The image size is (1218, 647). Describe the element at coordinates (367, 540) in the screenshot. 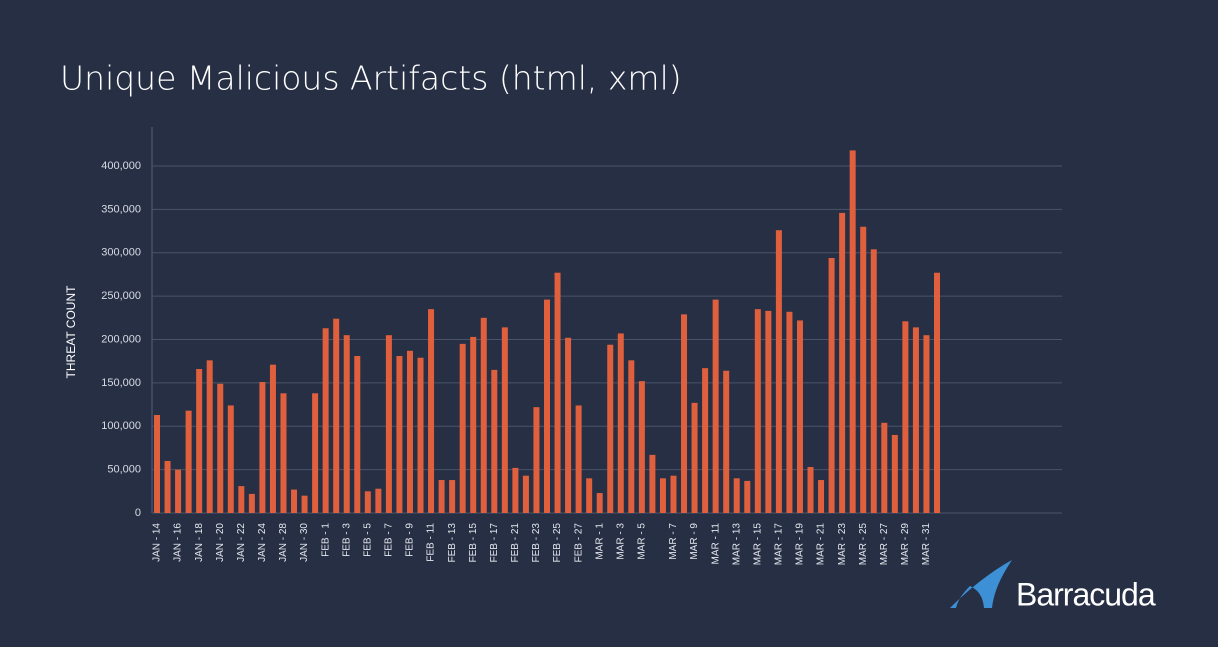

I see `x-tick-label: FEB - 5` at that location.